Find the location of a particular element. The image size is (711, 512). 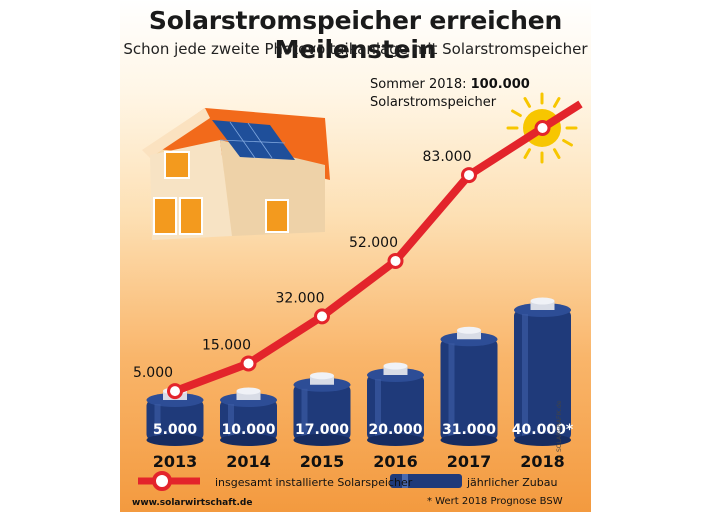

legend-line-label: insgesamt installierte Solarspeicher is located at coordinates (314, 482).